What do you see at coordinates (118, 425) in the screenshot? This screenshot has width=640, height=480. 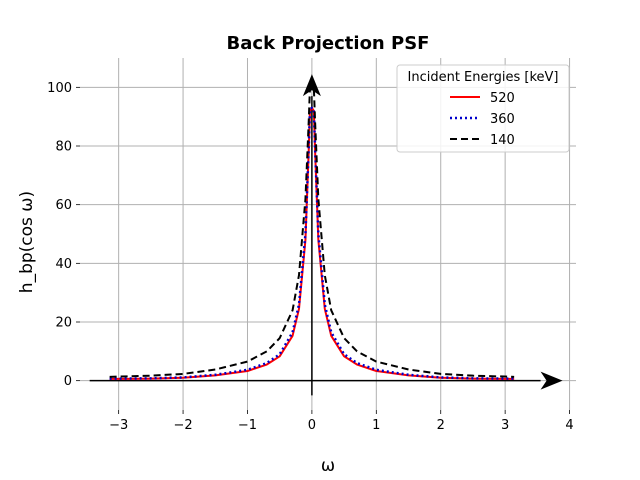 I see `x-tick-label: −3` at bounding box center [118, 425].